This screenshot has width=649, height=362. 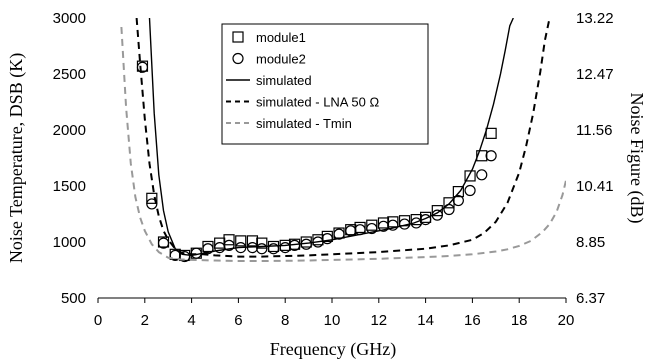 I want to click on y-tick-label: 1000, so click(x=69, y=242).